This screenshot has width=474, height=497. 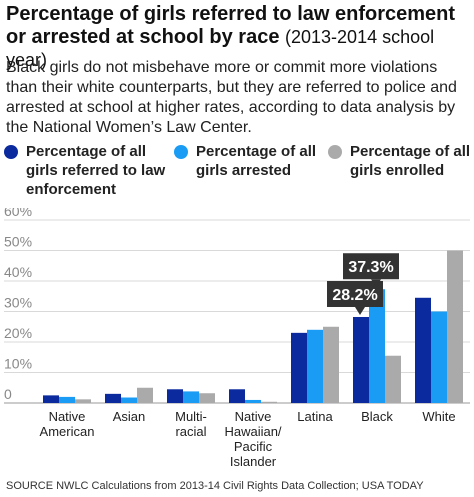 I want to click on data-label: 37.3%, so click(x=370, y=267).